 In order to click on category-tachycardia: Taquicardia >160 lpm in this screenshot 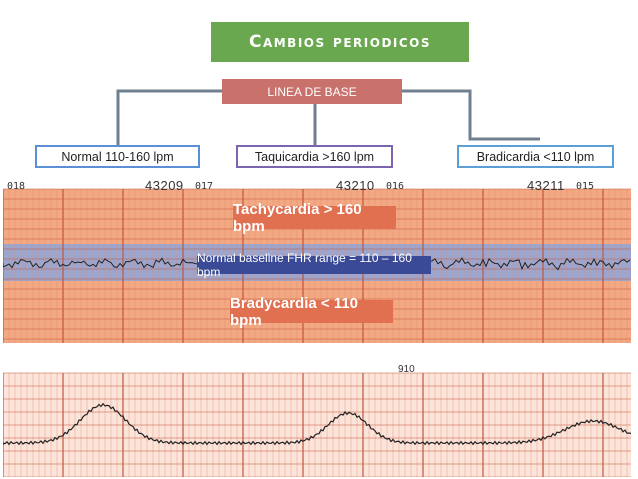, I will do `click(314, 156)`.